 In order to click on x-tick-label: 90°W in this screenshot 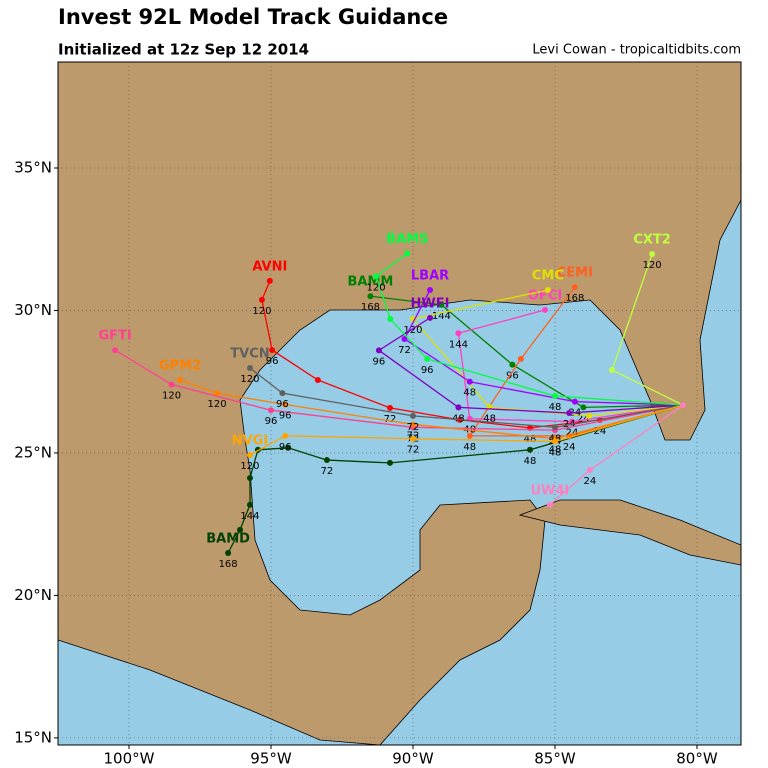, I will do `click(413, 759)`.